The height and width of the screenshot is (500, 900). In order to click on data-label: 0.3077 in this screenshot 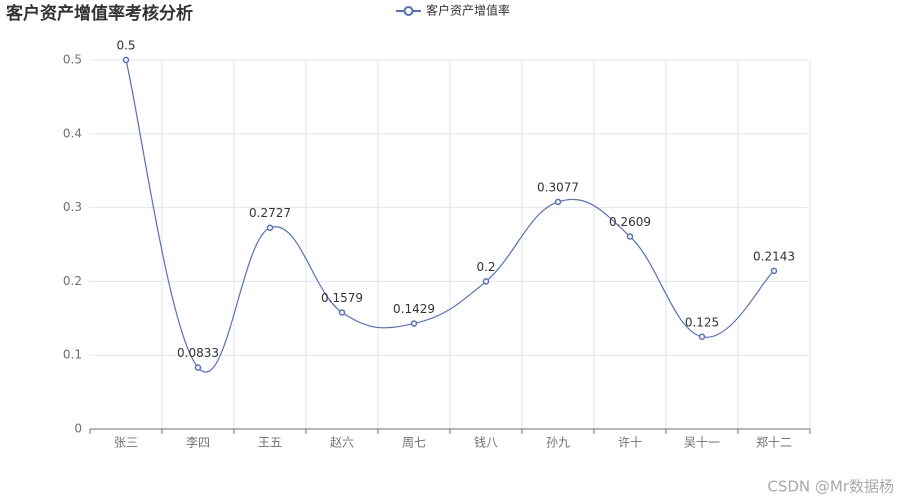, I will do `click(558, 187)`.